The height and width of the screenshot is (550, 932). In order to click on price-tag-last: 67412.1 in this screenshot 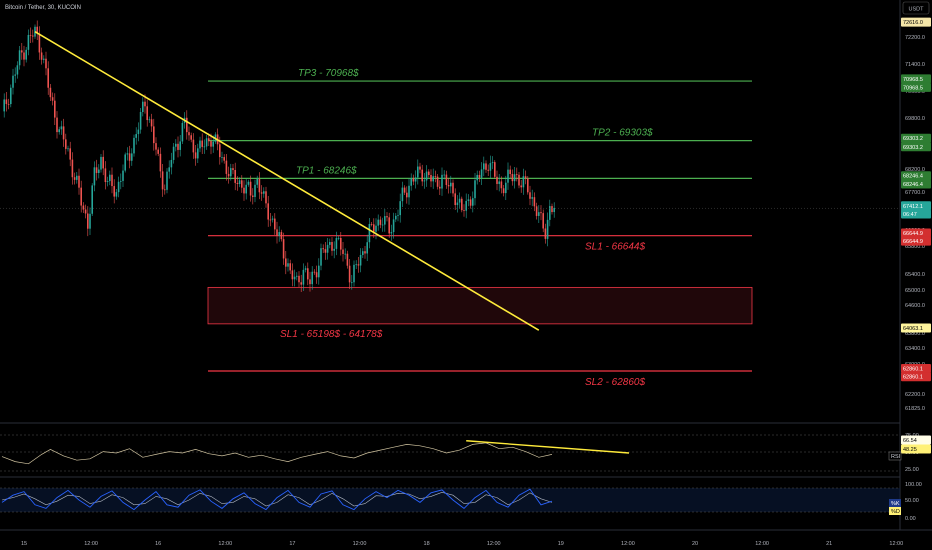, I will do `click(916, 206)`.